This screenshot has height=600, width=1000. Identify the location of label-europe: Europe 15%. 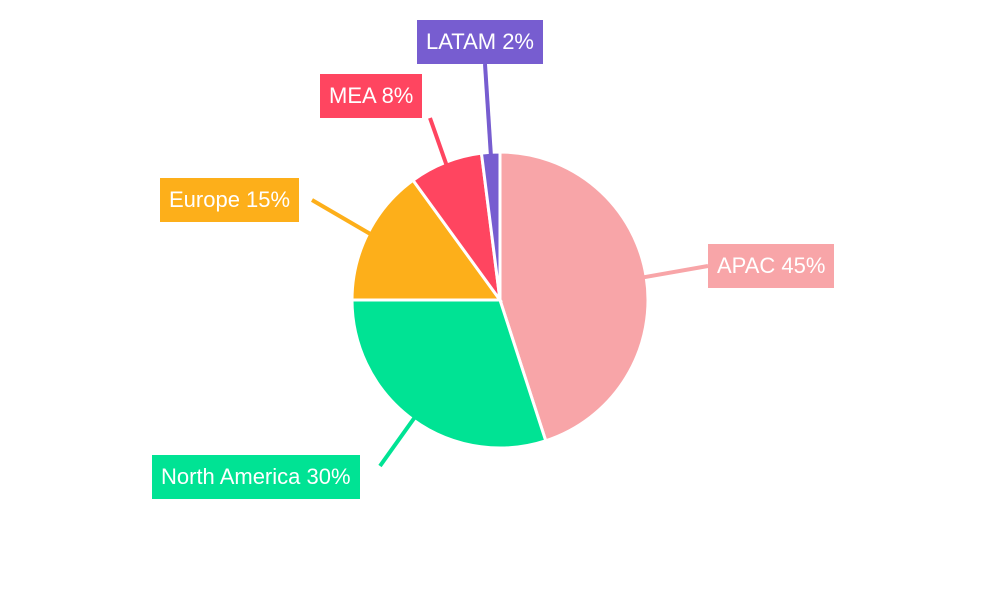
(230, 200).